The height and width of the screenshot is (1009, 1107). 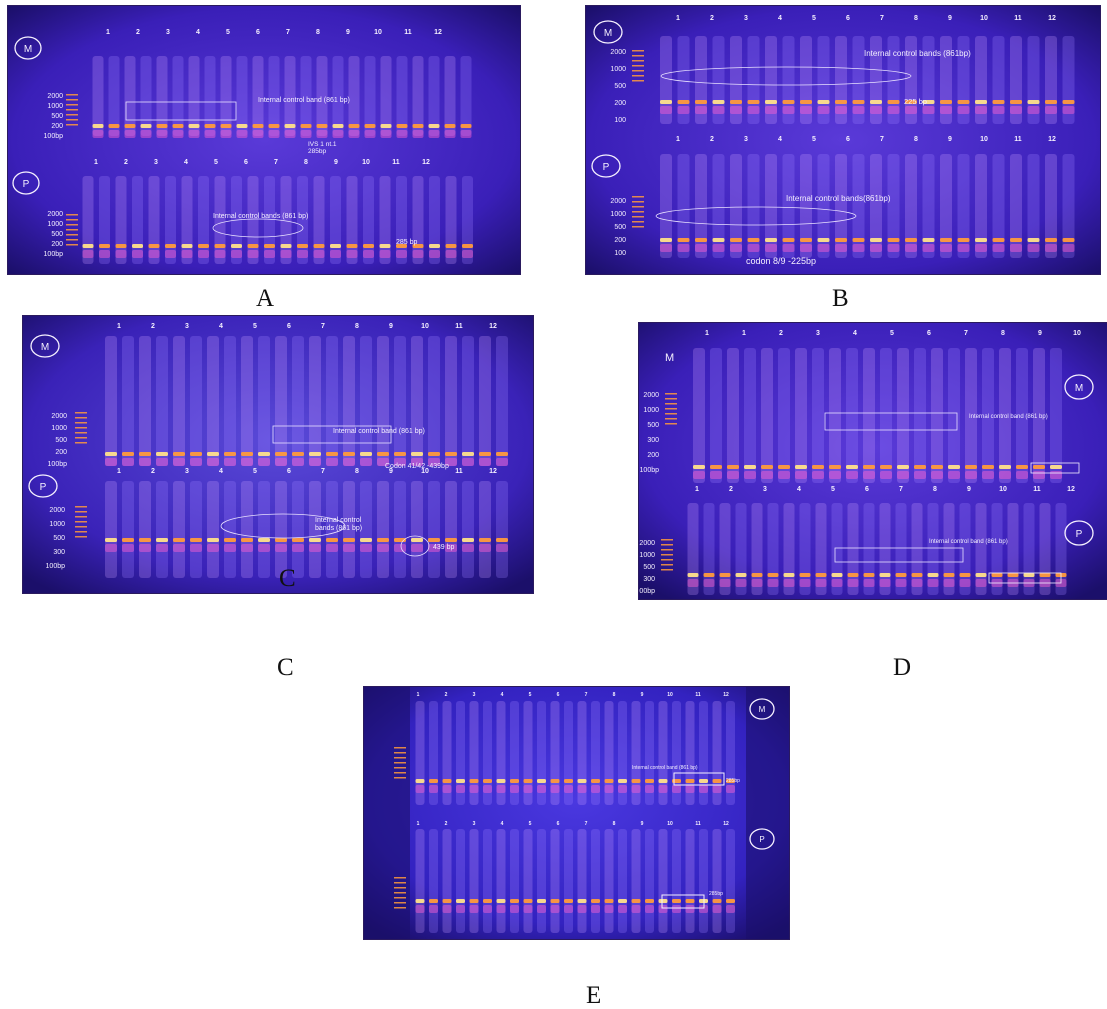 I want to click on lane-numbers-top: 1 2 3 4 5 6 7 8 9 10 11 12, so click(x=307, y=326).